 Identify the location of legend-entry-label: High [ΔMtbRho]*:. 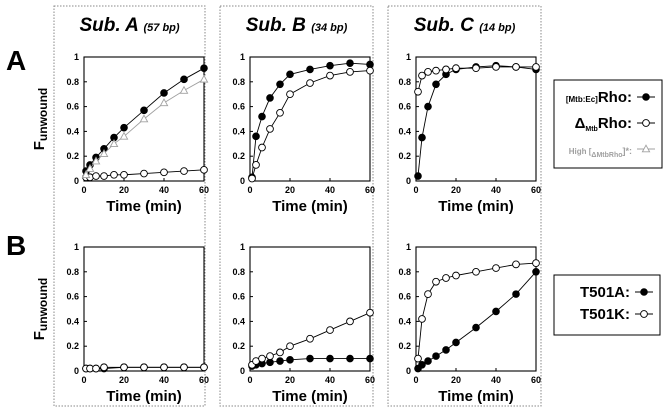
(600, 152).